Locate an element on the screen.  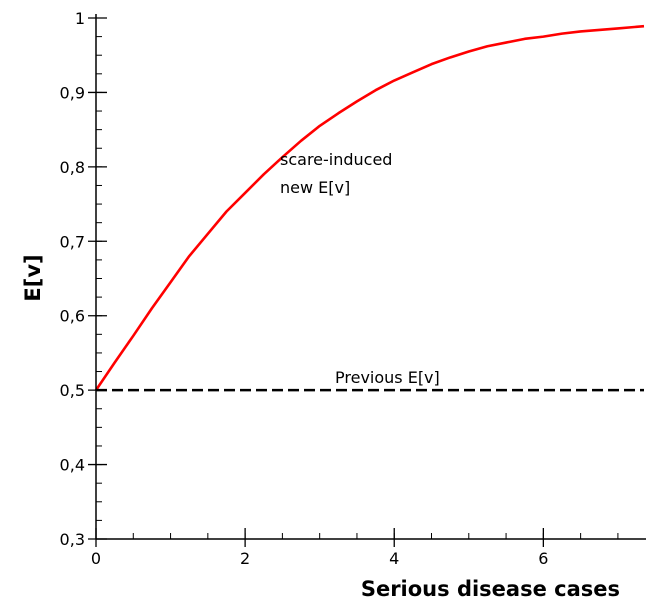
x-tick-label: 4 is located at coordinates (394, 558).